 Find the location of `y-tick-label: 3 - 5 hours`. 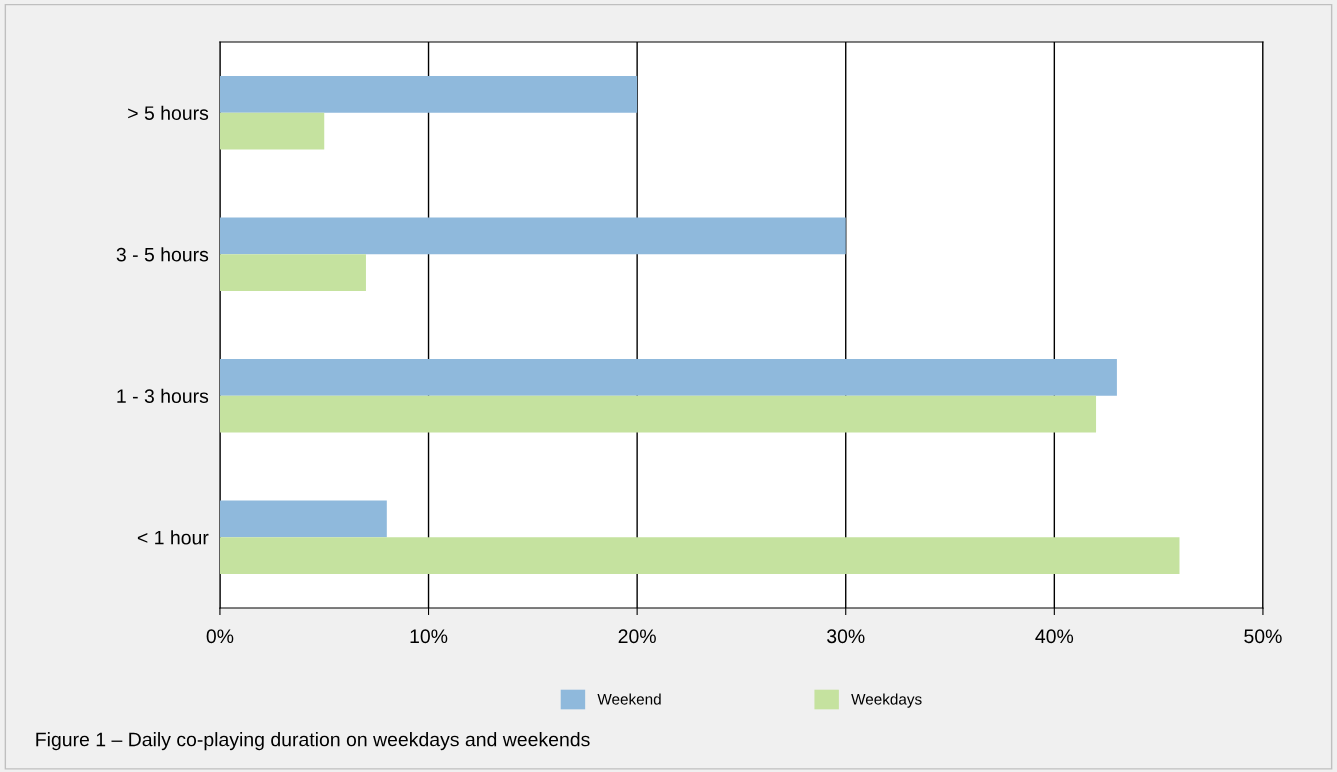

y-tick-label: 3 - 5 hours is located at coordinates (162, 254).